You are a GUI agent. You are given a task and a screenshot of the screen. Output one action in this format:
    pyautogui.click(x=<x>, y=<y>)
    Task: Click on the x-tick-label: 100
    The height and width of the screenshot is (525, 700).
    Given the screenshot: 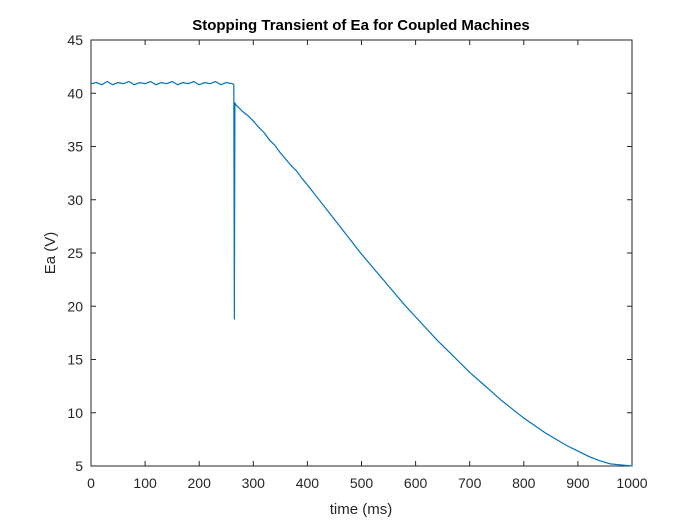 What is the action you would take?
    pyautogui.click(x=145, y=483)
    